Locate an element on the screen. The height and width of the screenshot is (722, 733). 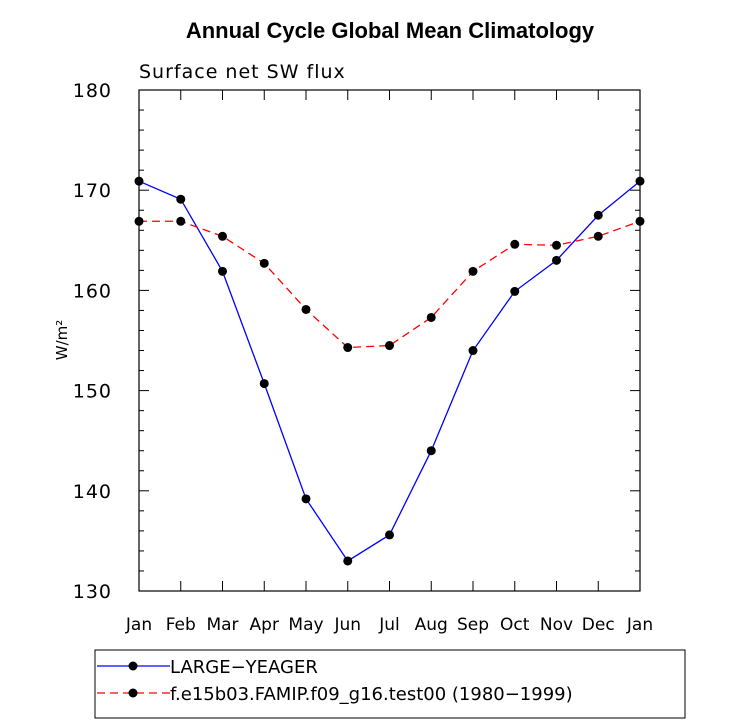
x-tick-label: Oct is located at coordinates (515, 625).